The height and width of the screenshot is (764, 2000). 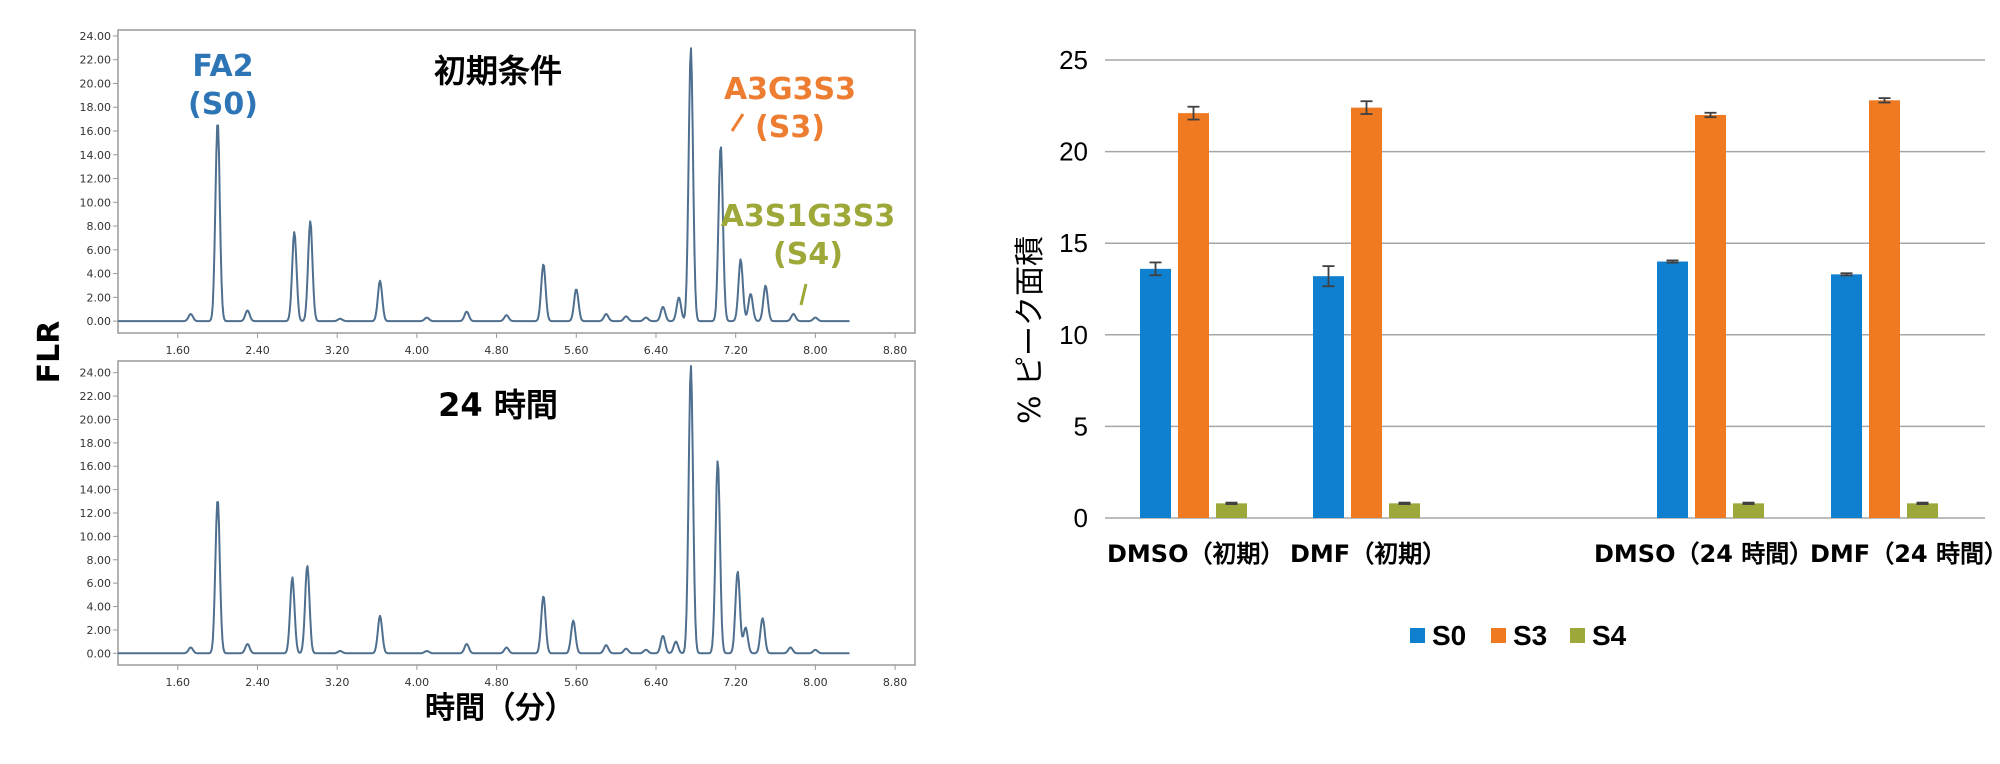 I want to click on bar-chart-y-ticks: 0 5 10 15 20 25, so click(x=1073, y=289).